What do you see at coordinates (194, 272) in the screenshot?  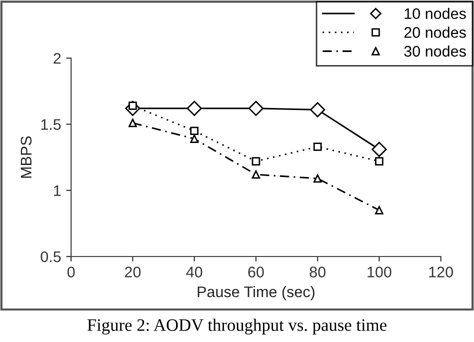 I see `x-tick-label: 40` at bounding box center [194, 272].